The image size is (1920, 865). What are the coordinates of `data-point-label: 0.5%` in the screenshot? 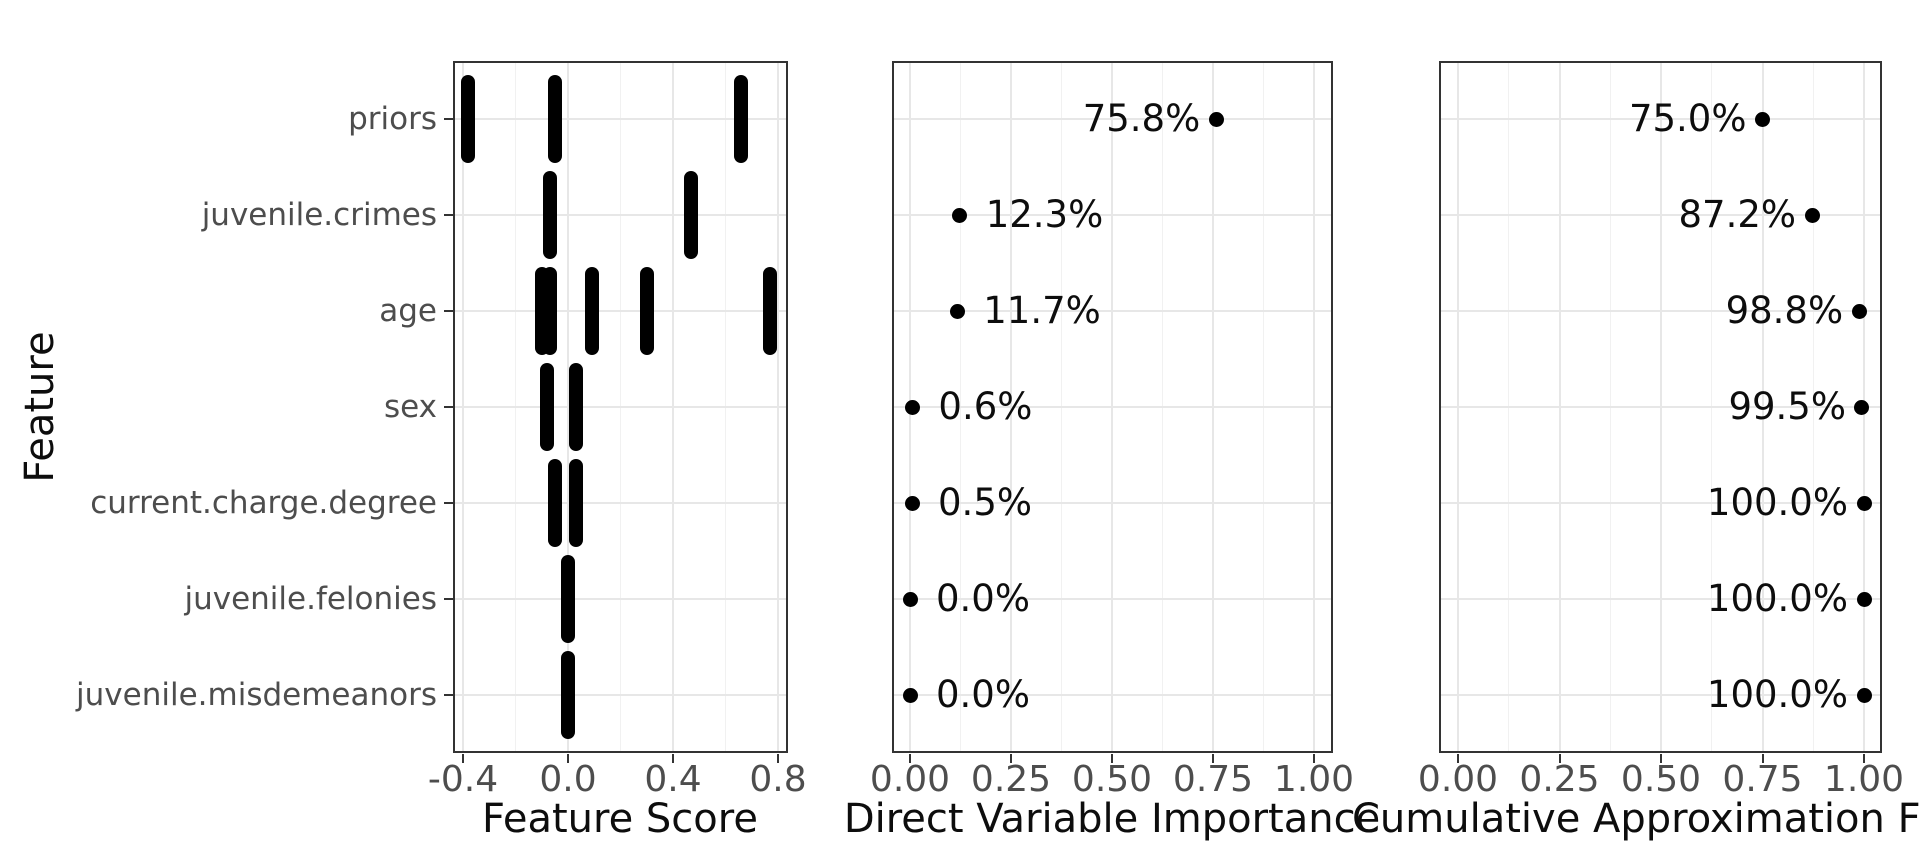 It's located at (985, 502).